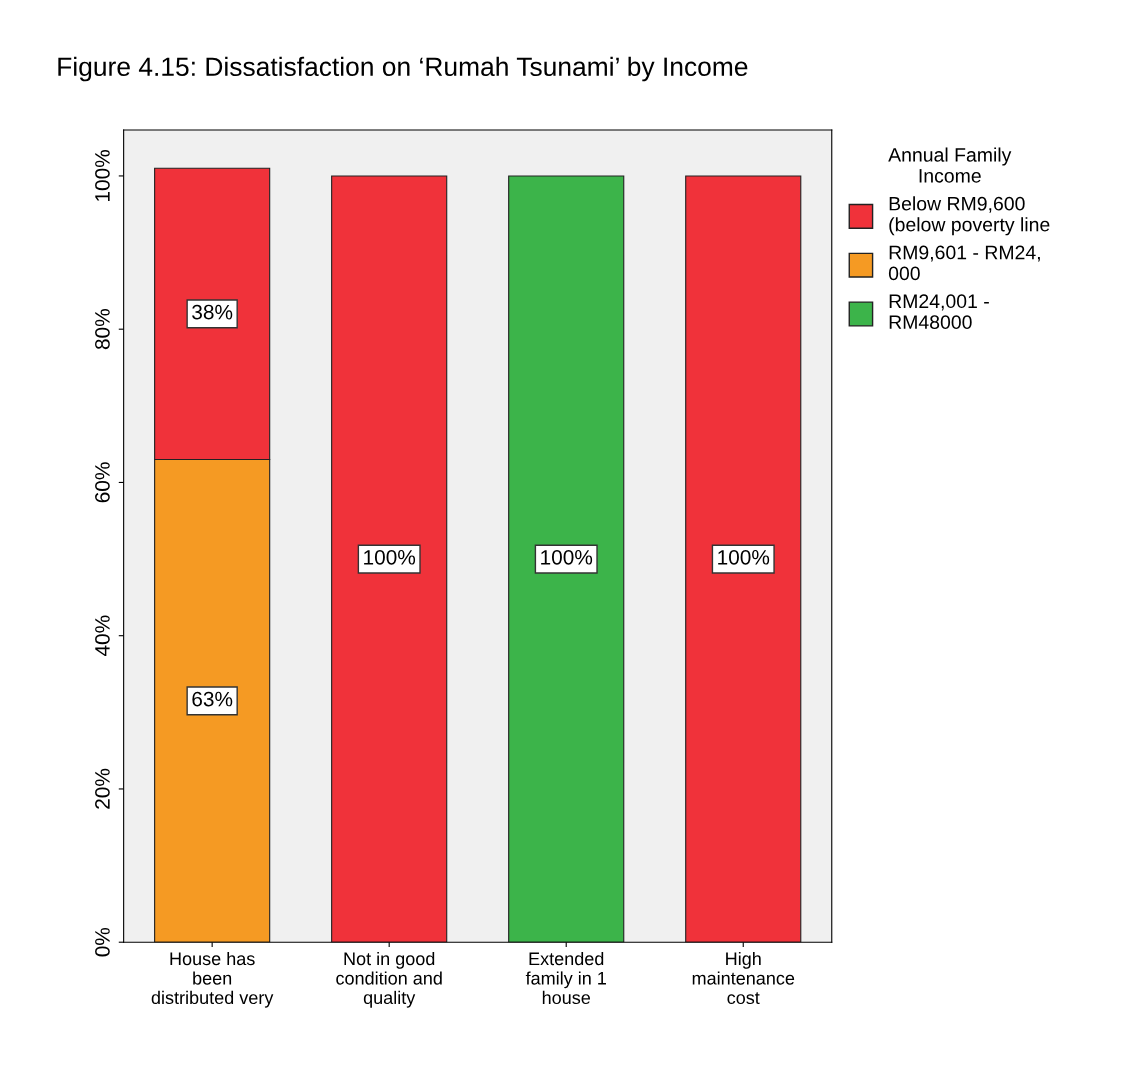  I want to click on y-tick-label: 100%, so click(102, 175).